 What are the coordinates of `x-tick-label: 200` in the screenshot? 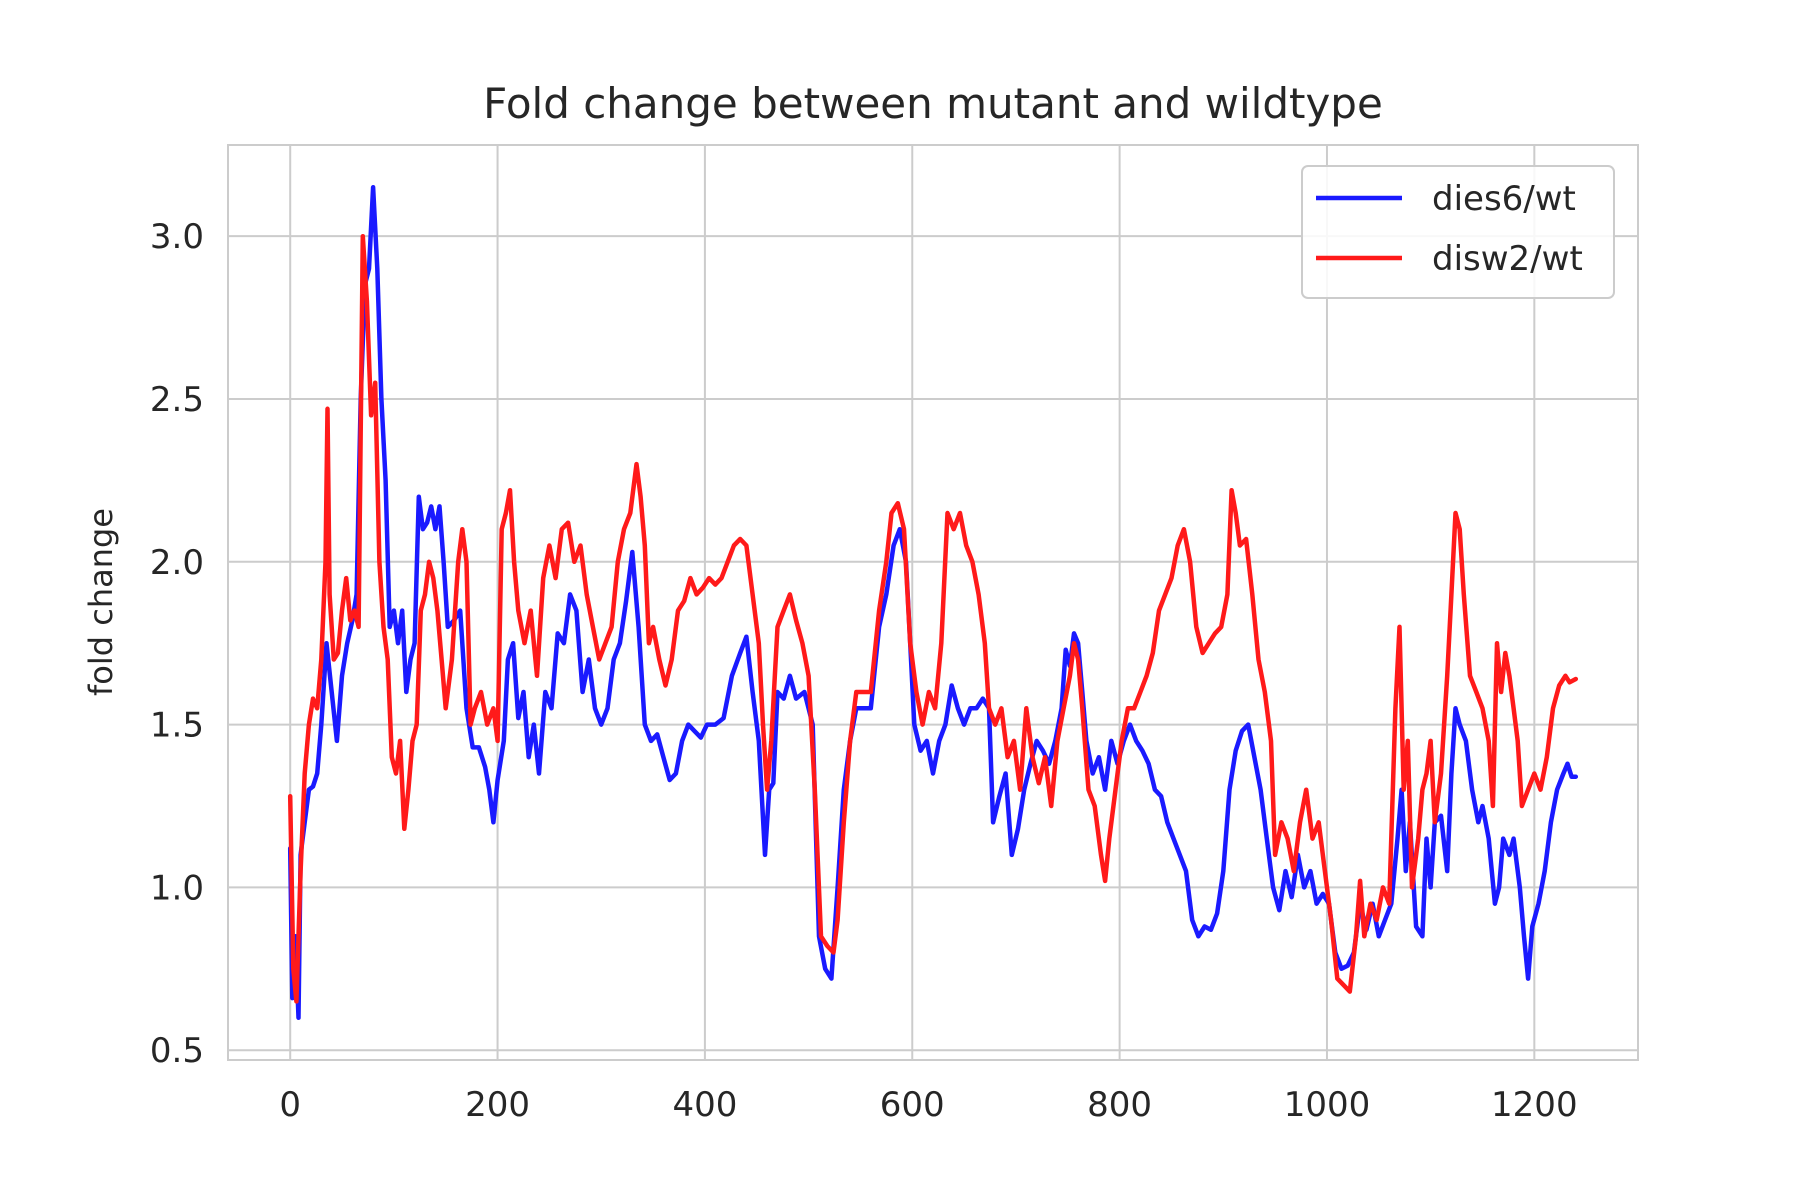 It's located at (497, 1105).